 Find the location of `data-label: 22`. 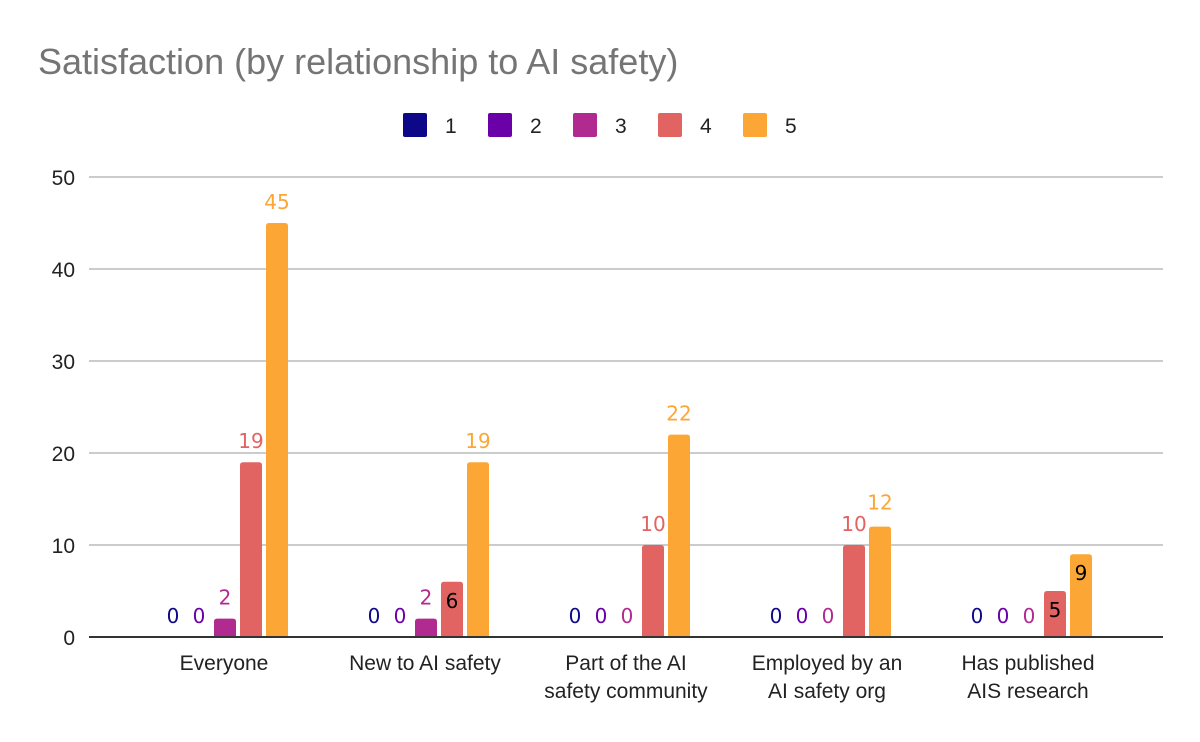

data-label: 22 is located at coordinates (678, 414).